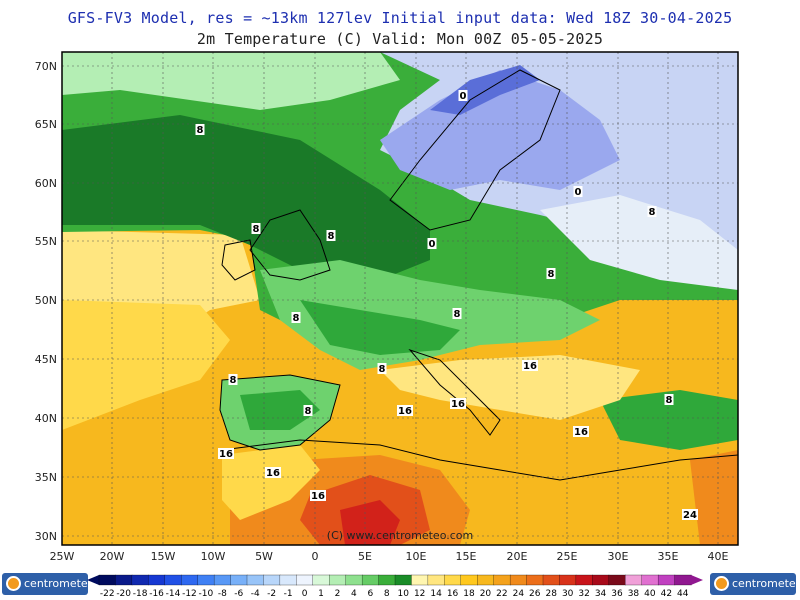 The width and height of the screenshot is (800, 600). What do you see at coordinates (290, 245) in the screenshot?
I see `britain-coast` at bounding box center [290, 245].